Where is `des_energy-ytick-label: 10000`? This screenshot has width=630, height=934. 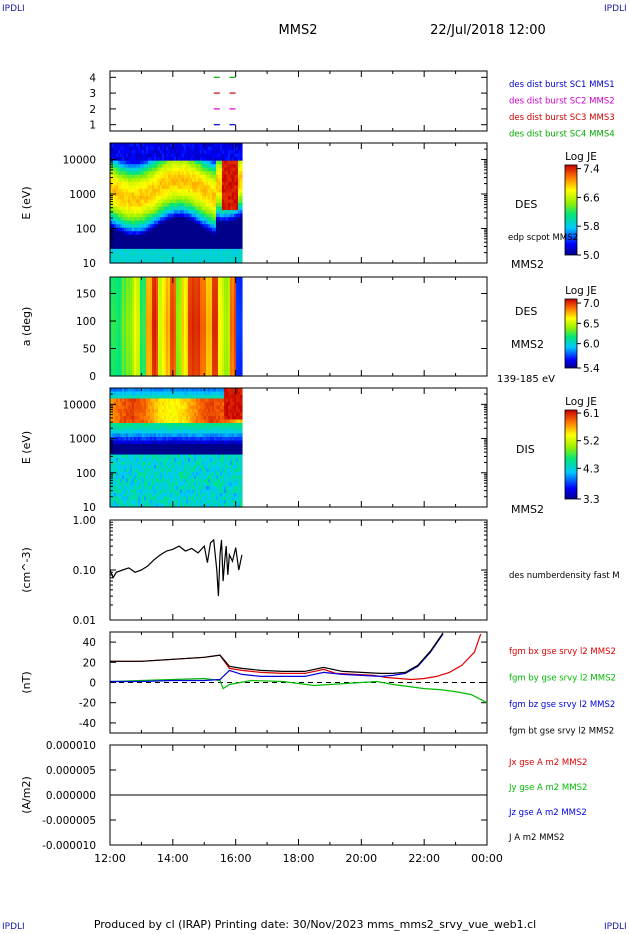 des_energy-ytick-label: 10000 is located at coordinates (79, 160).